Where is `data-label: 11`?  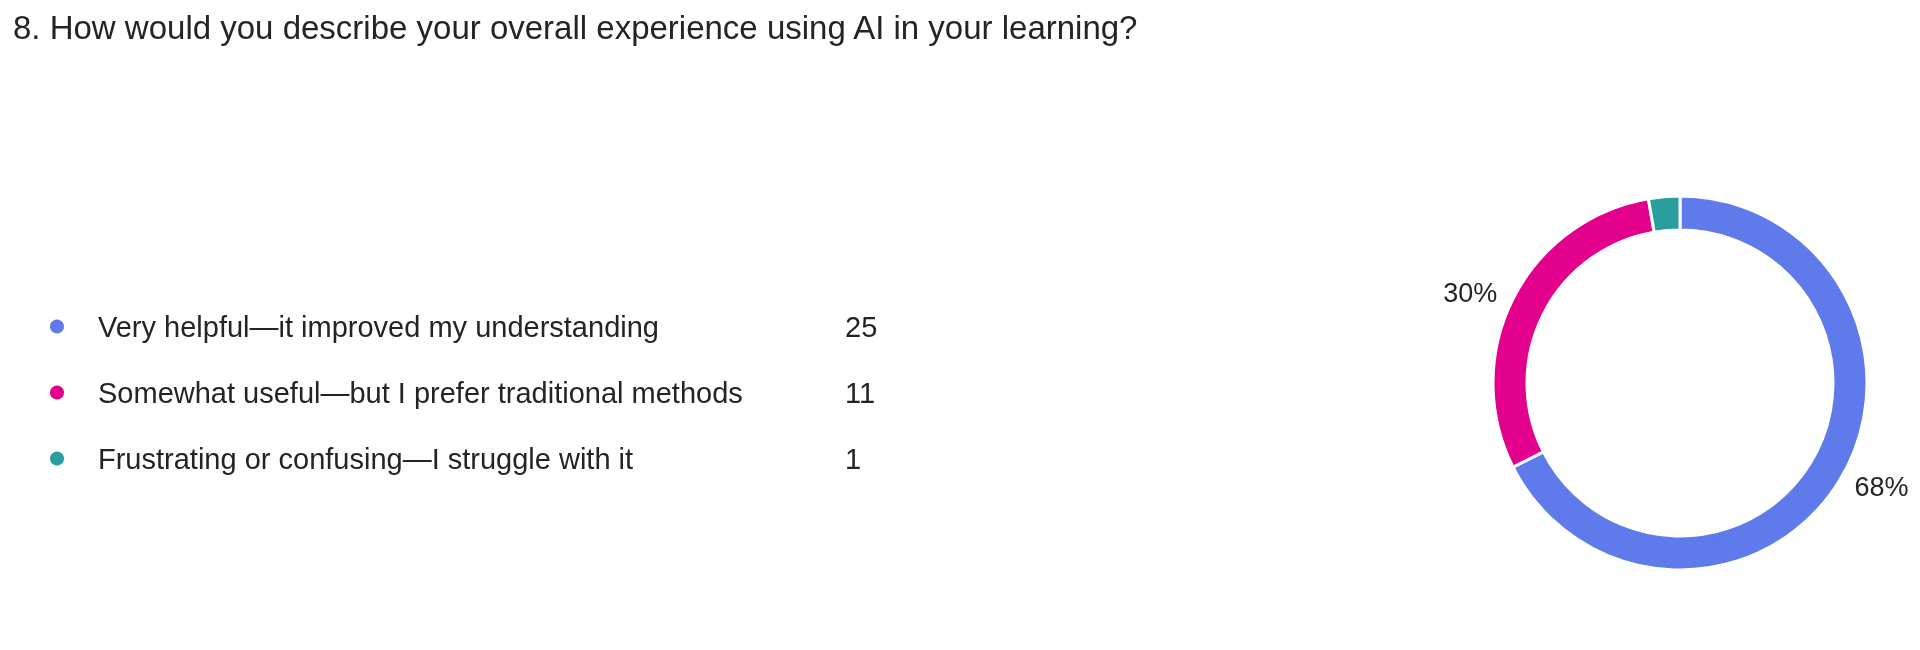 data-label: 11 is located at coordinates (860, 392).